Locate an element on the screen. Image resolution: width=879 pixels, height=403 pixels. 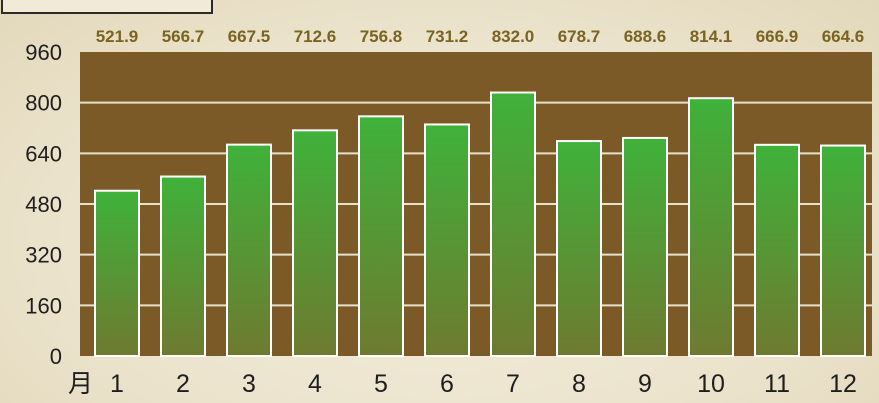
legend-box is located at coordinates (107, 7).